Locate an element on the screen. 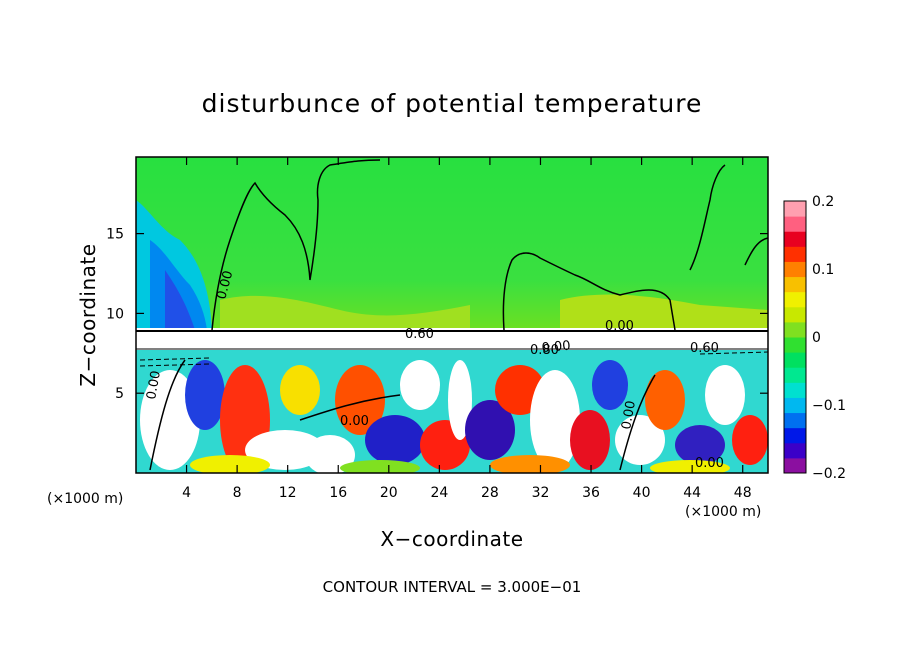  x-tick-label: 32 is located at coordinates (541, 493).